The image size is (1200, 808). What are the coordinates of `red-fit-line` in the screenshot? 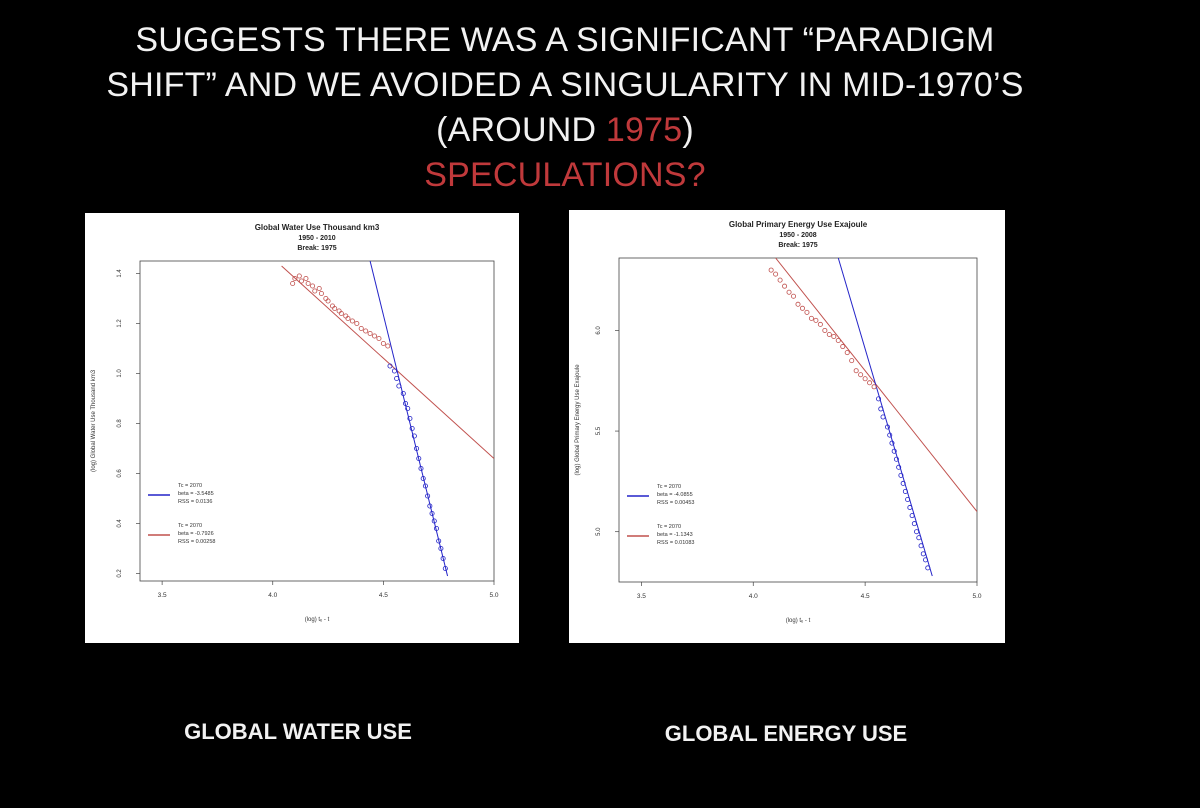 It's located at (387, 362).